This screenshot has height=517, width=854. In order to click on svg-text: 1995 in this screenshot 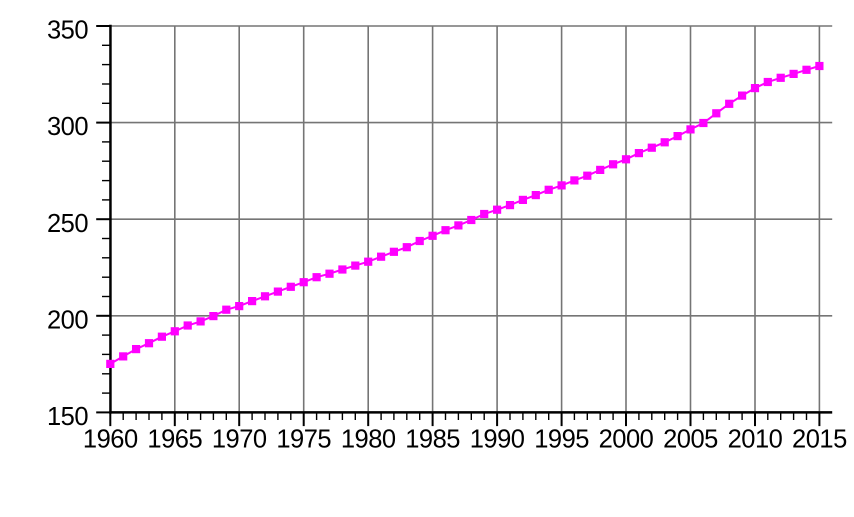, I will do `click(561, 440)`.